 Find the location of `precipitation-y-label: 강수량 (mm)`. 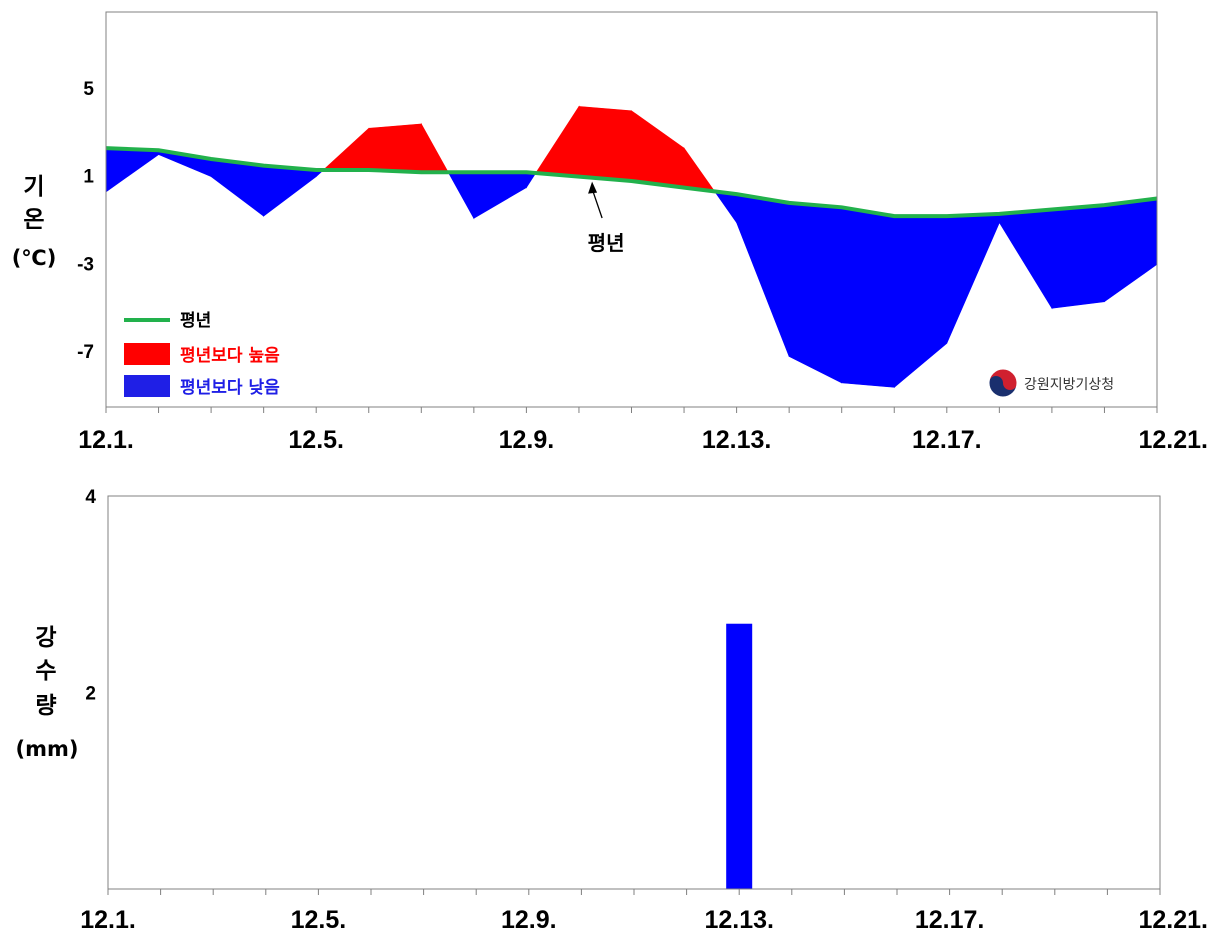

precipitation-y-label: 강수량 (mm) is located at coordinates (47, 693).